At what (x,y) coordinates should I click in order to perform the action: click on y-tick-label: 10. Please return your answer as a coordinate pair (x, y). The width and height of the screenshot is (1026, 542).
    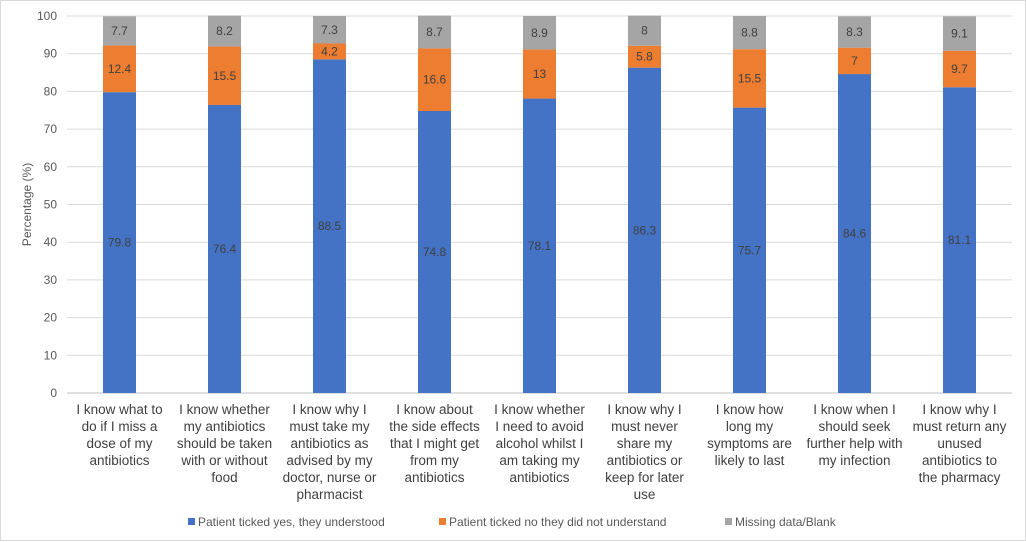
    Looking at the image, I should click on (51, 355).